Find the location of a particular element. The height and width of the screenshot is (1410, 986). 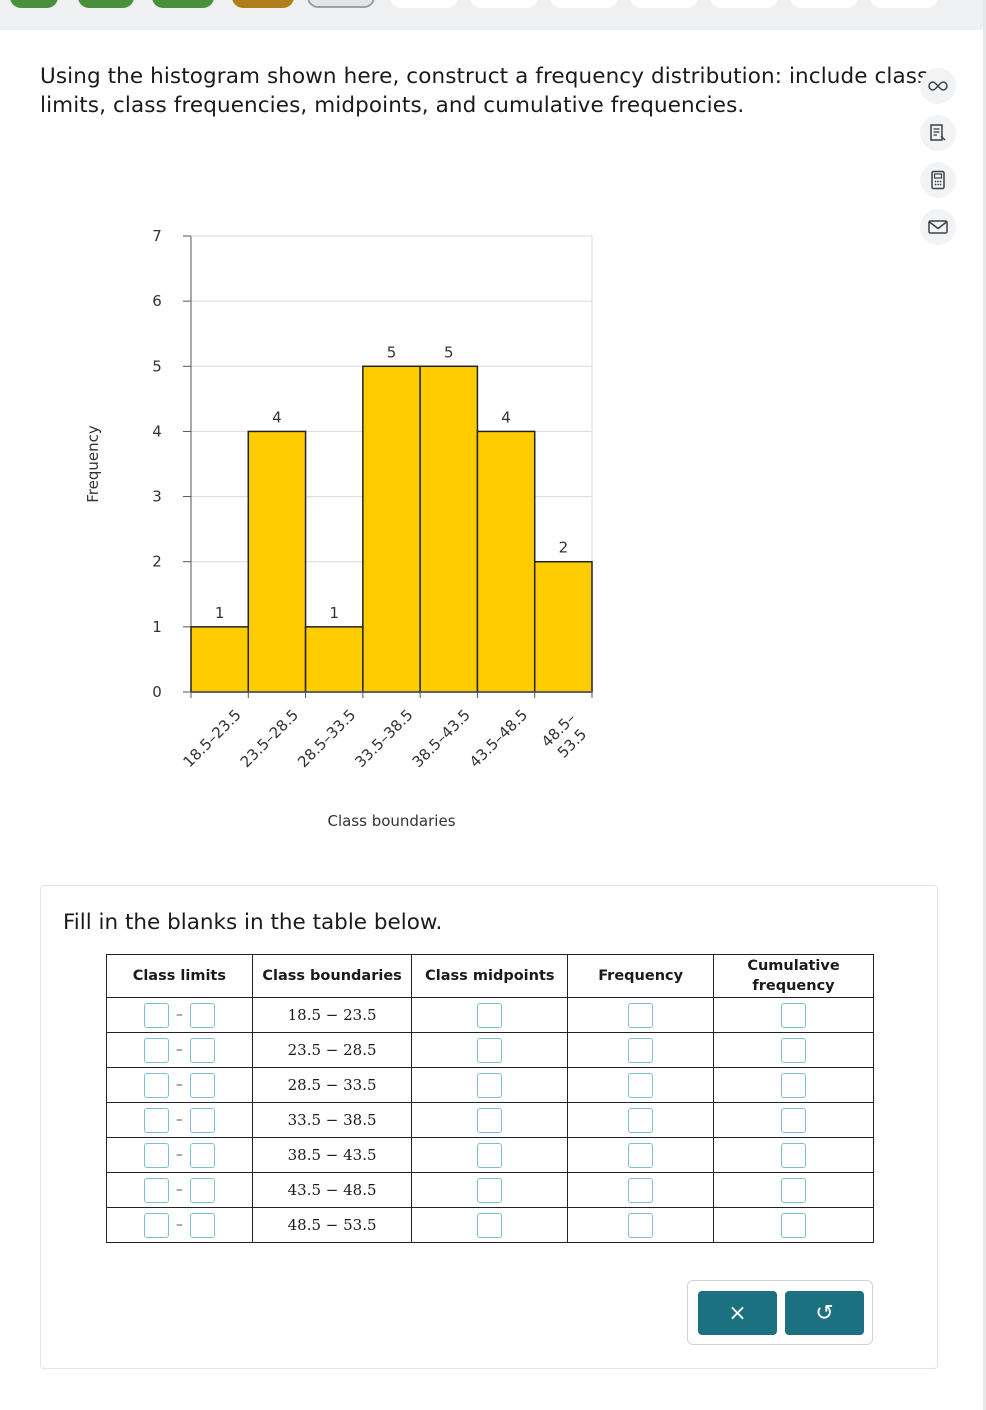

table-row: – 33.5 − 38.5 is located at coordinates (490, 1120).